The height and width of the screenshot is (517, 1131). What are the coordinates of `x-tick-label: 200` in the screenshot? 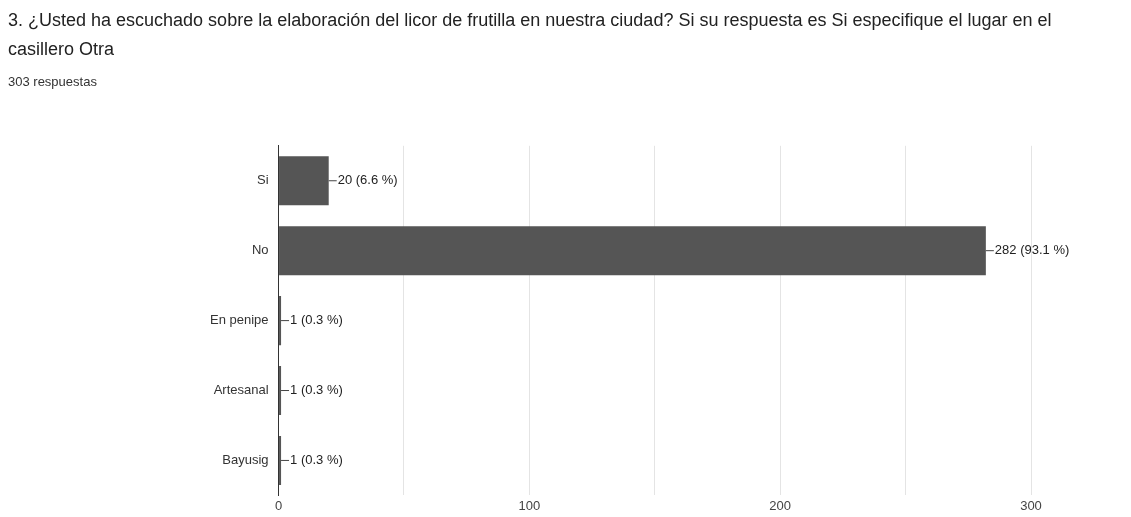 It's located at (780, 505).